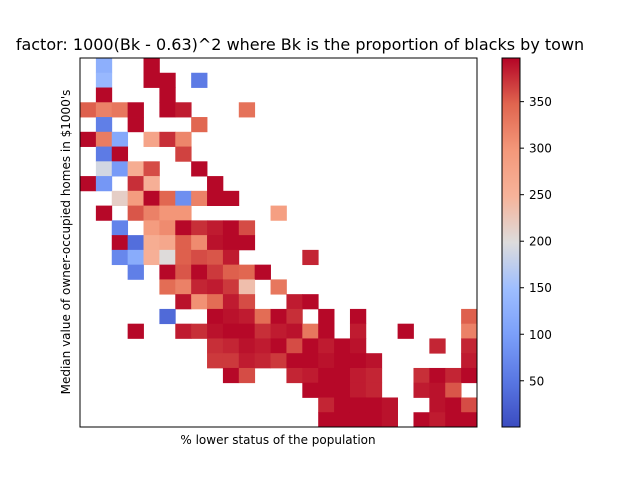 This screenshot has width=640, height=480. I want to click on colorbar, so click(511, 242).